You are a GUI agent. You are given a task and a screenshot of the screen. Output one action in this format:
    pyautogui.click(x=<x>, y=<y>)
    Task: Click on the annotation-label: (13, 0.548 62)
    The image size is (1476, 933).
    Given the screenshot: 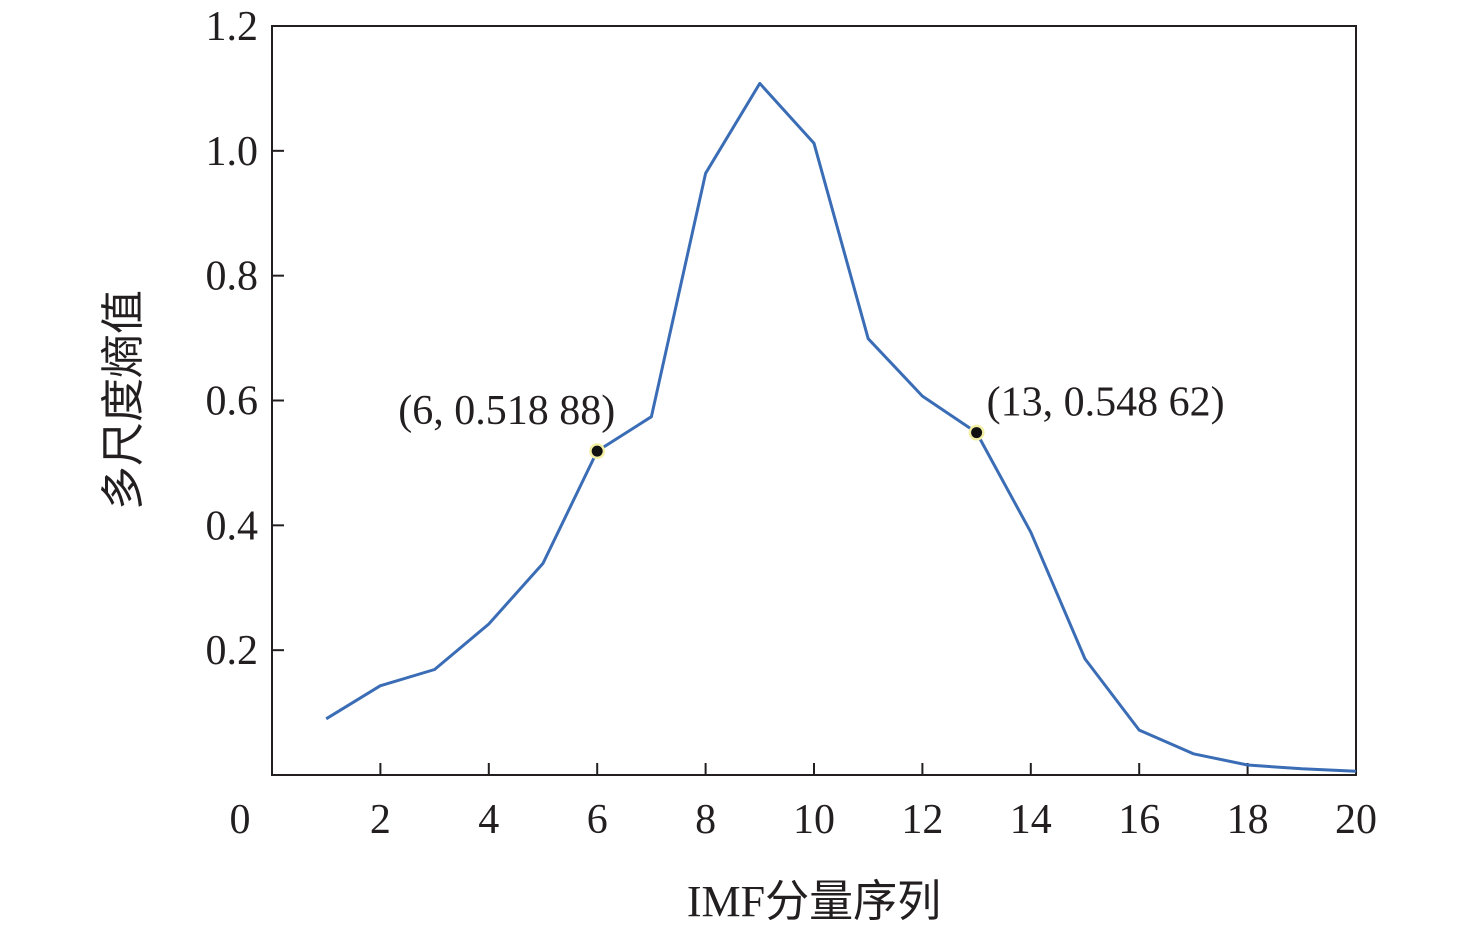 What is the action you would take?
    pyautogui.click(x=1106, y=403)
    